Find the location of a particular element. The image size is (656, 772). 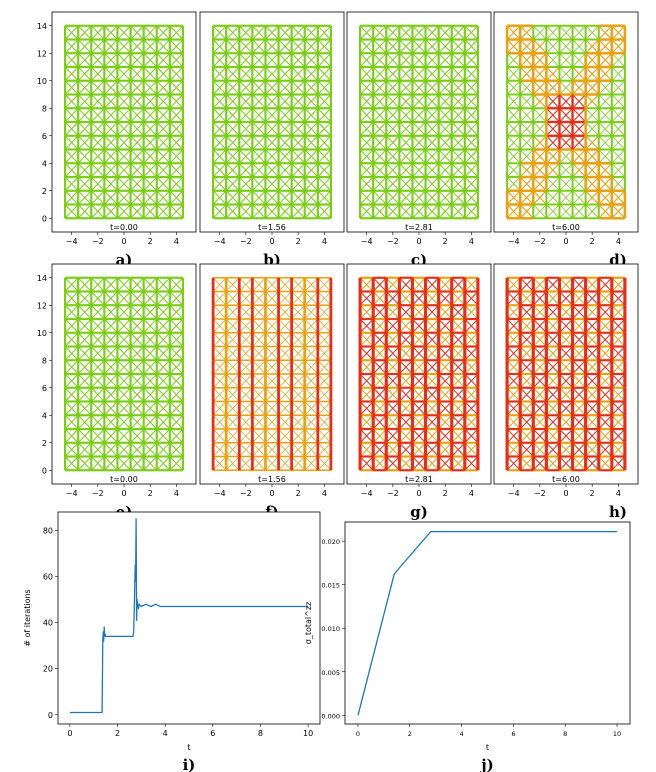

time-label: t=0.00 is located at coordinates (124, 479).